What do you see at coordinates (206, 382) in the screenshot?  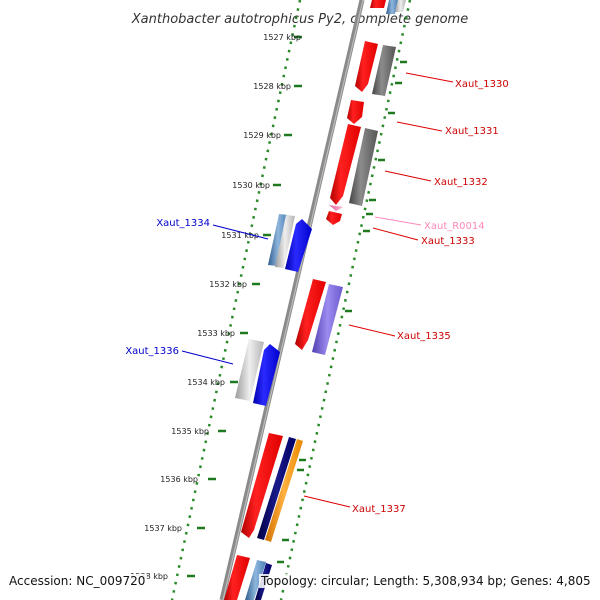 I see `tick-label: 1534 kbp` at bounding box center [206, 382].